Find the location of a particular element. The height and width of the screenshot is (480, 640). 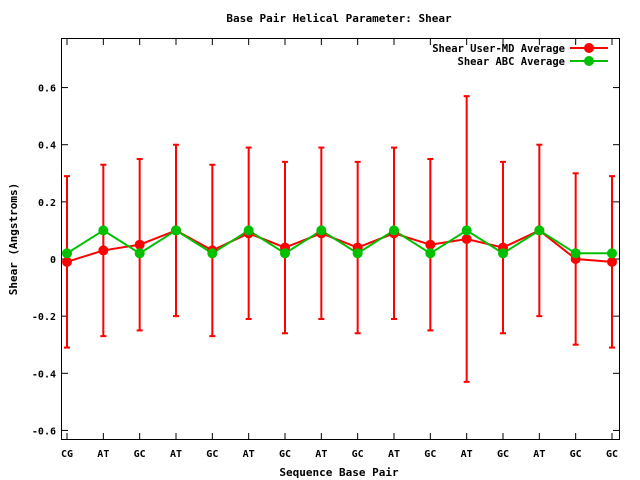

legend-marker-abc is located at coordinates (589, 61).